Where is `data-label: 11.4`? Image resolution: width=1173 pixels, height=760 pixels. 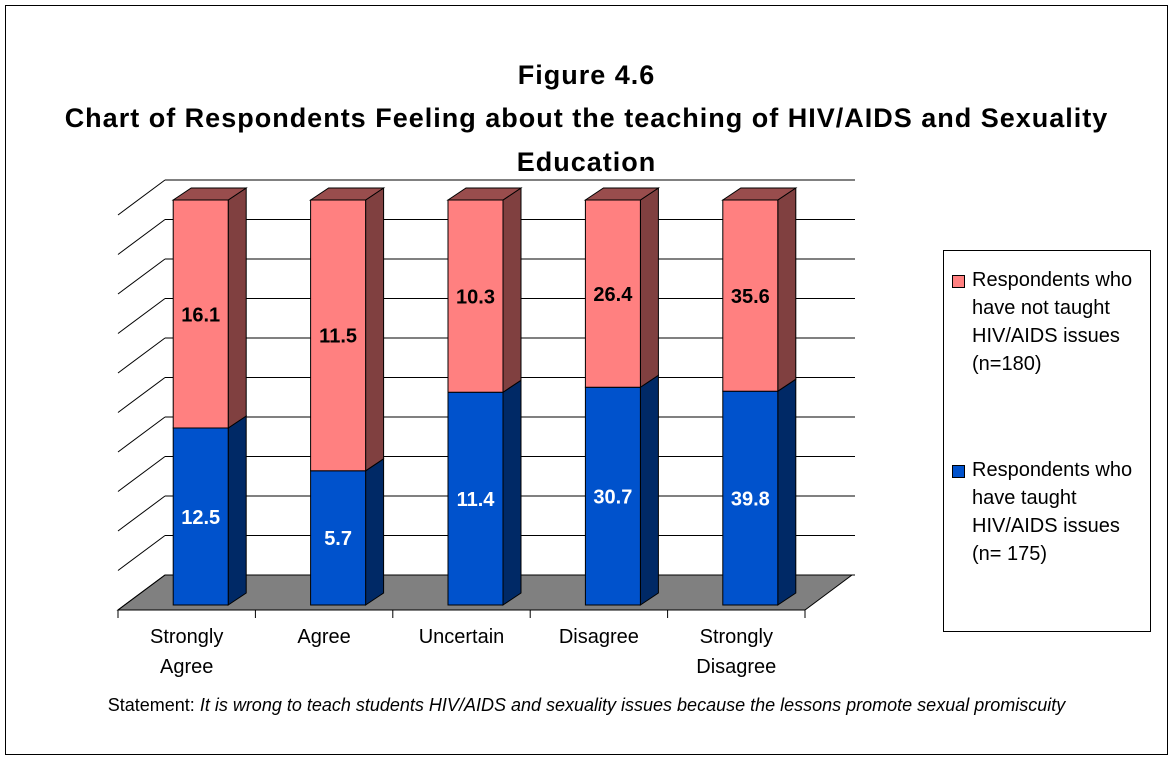 data-label: 11.4 is located at coordinates (476, 500).